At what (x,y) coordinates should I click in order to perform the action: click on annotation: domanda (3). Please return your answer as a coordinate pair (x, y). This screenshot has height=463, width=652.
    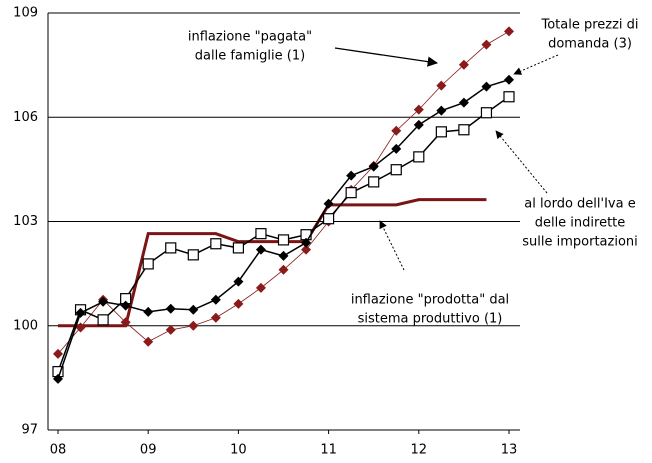
    Looking at the image, I should click on (590, 44).